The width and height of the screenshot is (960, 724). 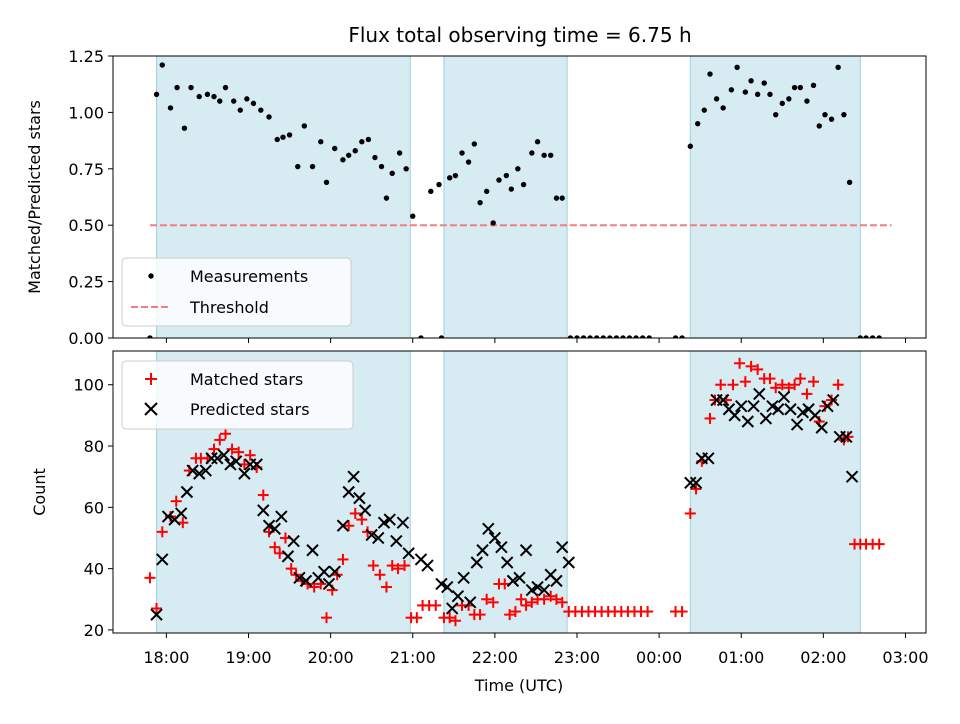 What do you see at coordinates (248, 657) in the screenshot?
I see `x-tick-label: 19:00` at bounding box center [248, 657].